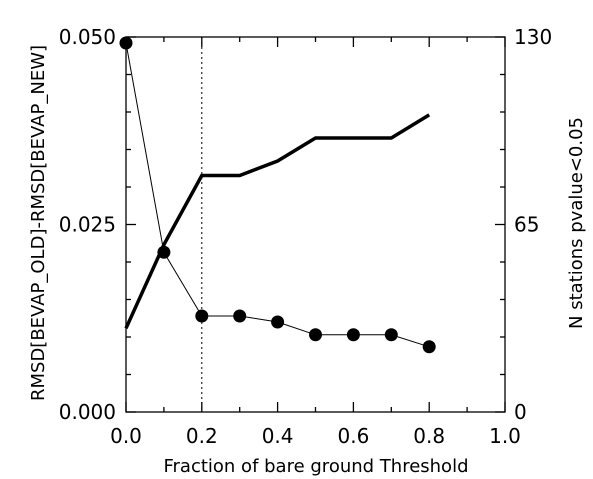 The height and width of the screenshot is (479, 593). Describe the element at coordinates (87, 225) in the screenshot. I see `left-y-tick-label: 0.025` at that location.